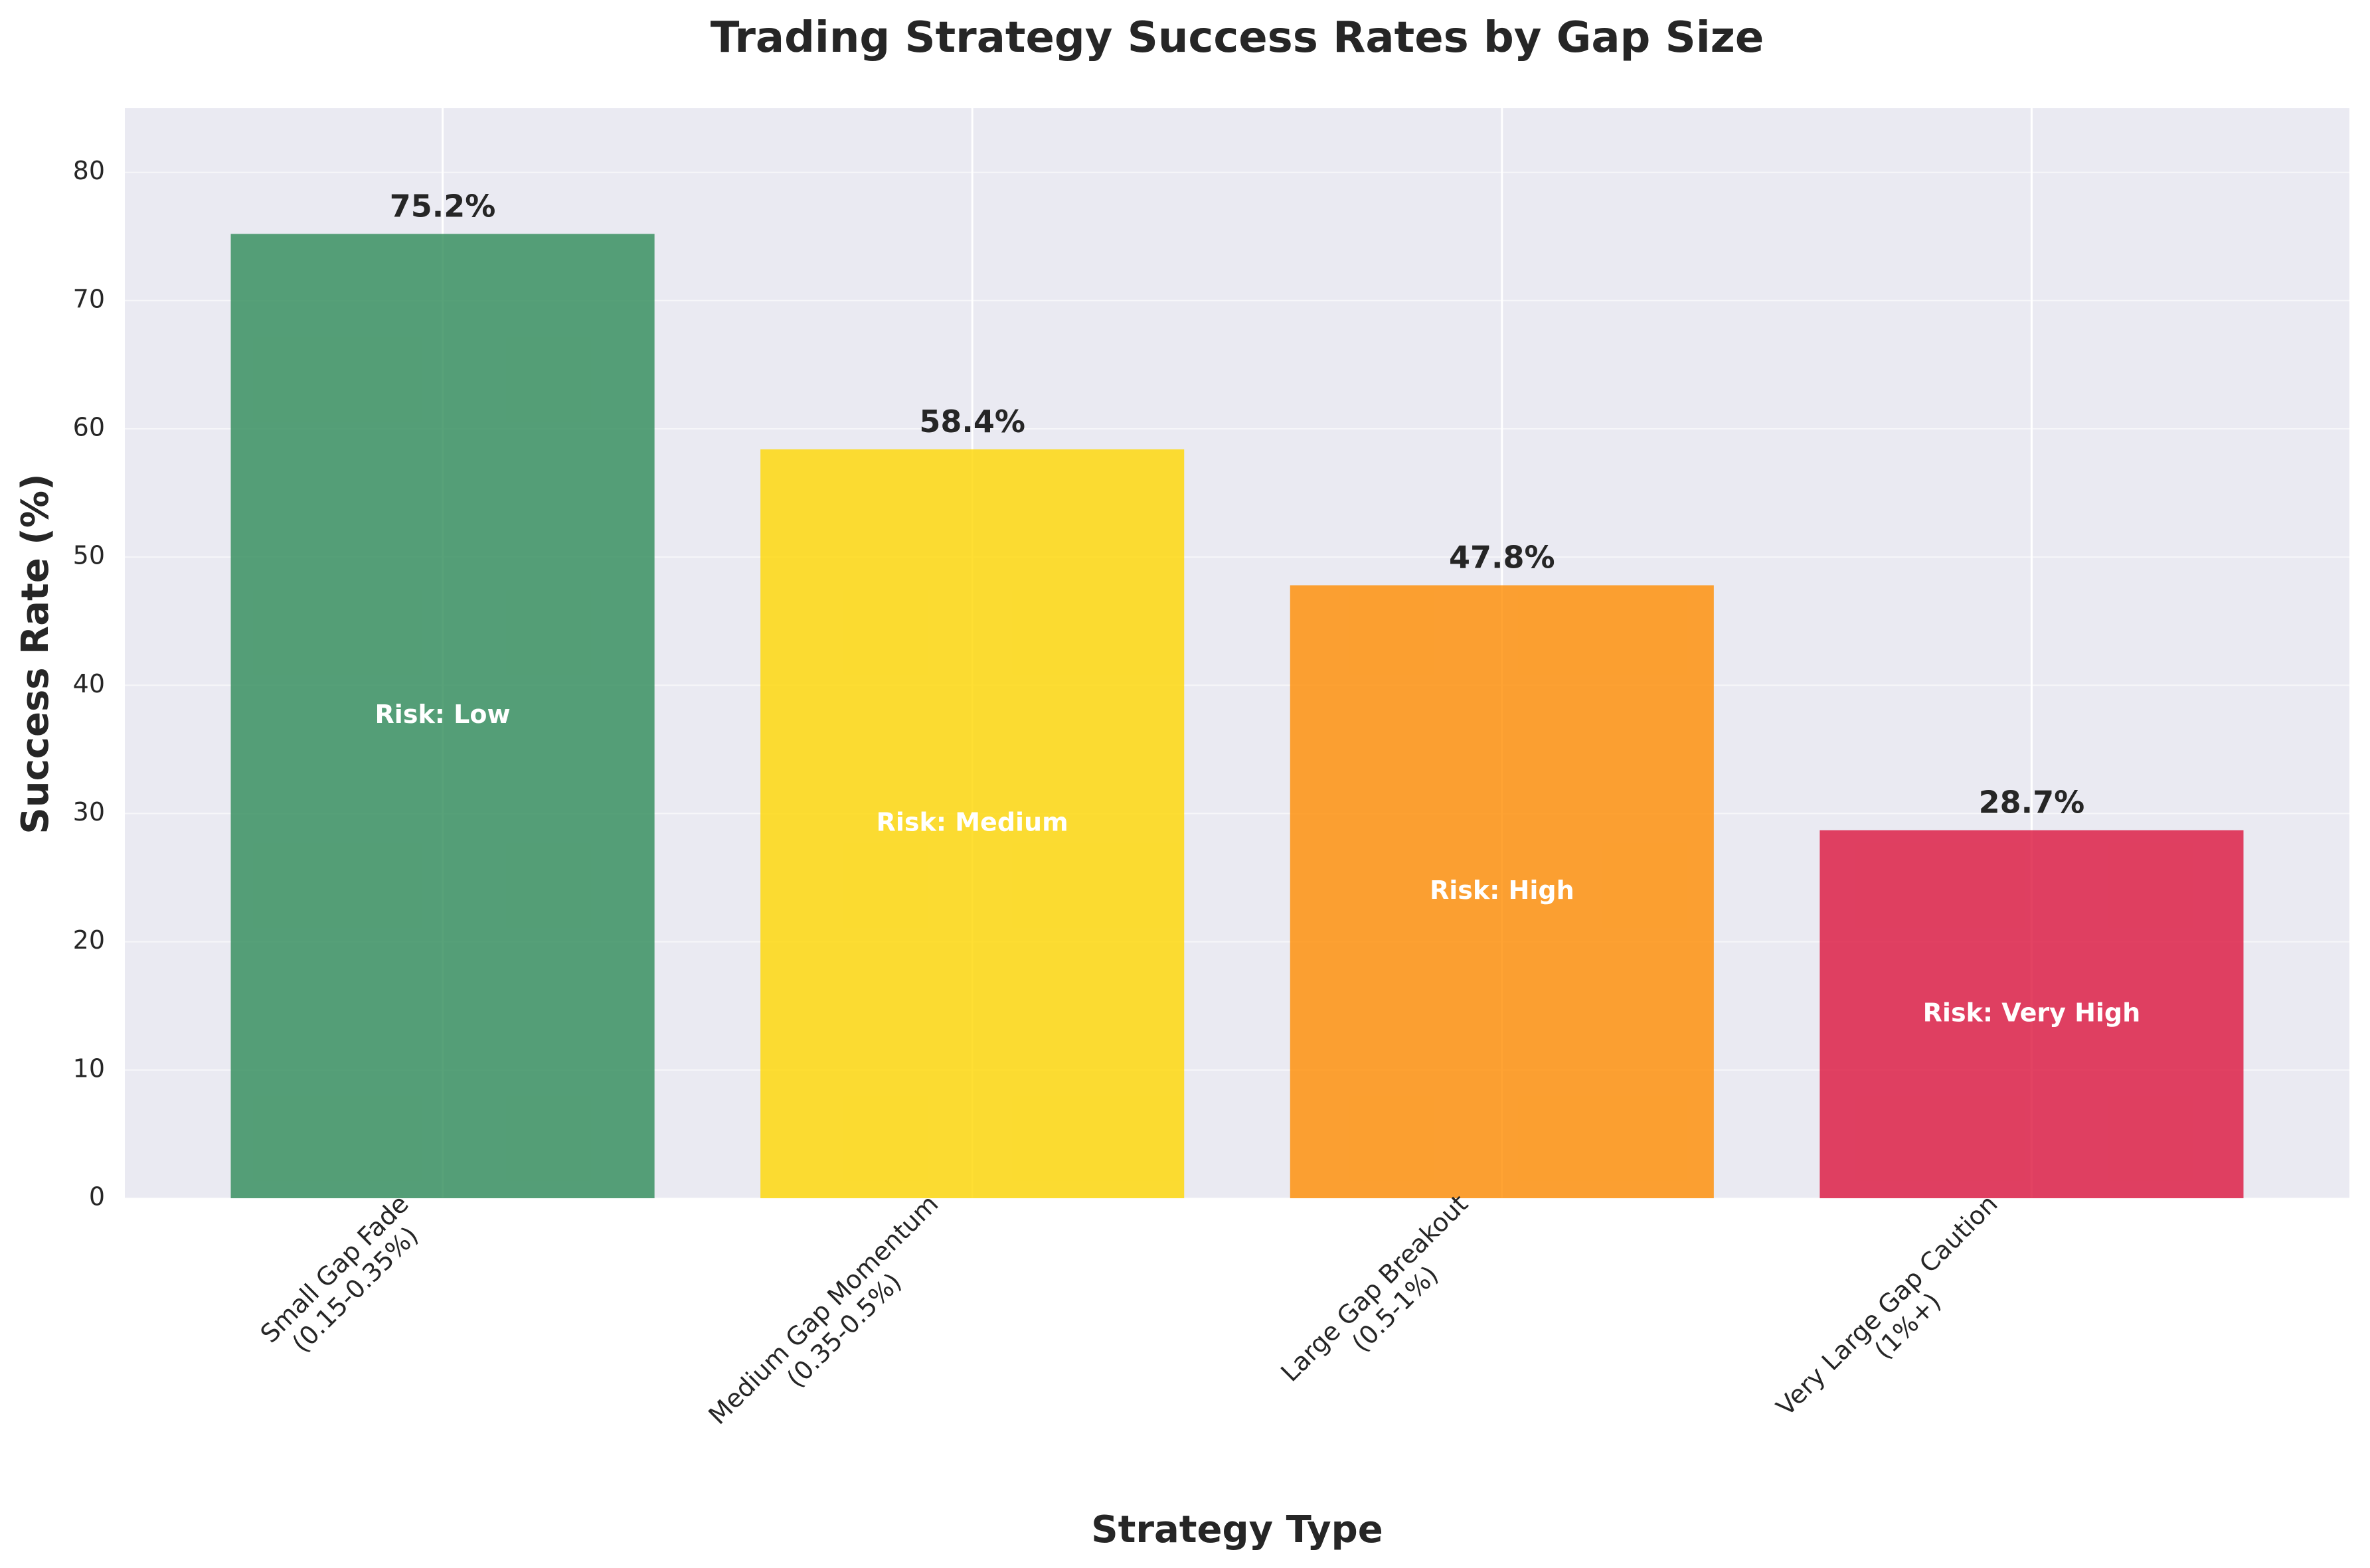  I want to click on bar-risk-label: Risk: Low, so click(443, 715).